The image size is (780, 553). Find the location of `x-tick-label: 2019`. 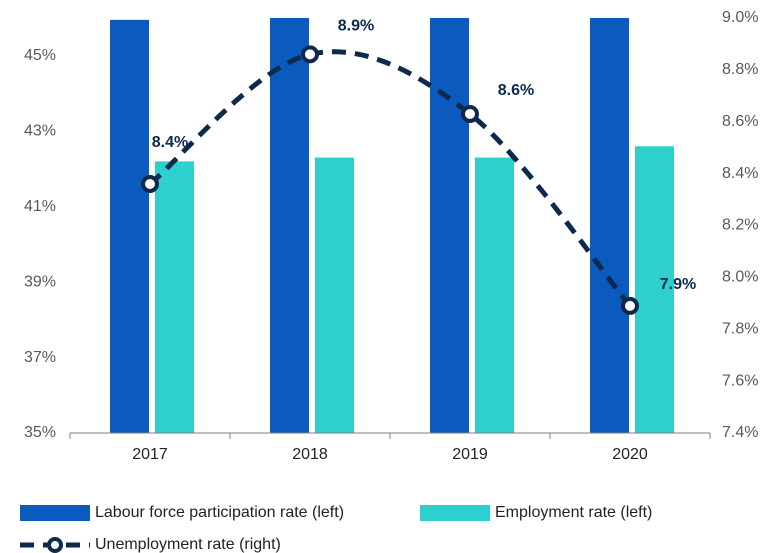

x-tick-label: 2019 is located at coordinates (470, 454).